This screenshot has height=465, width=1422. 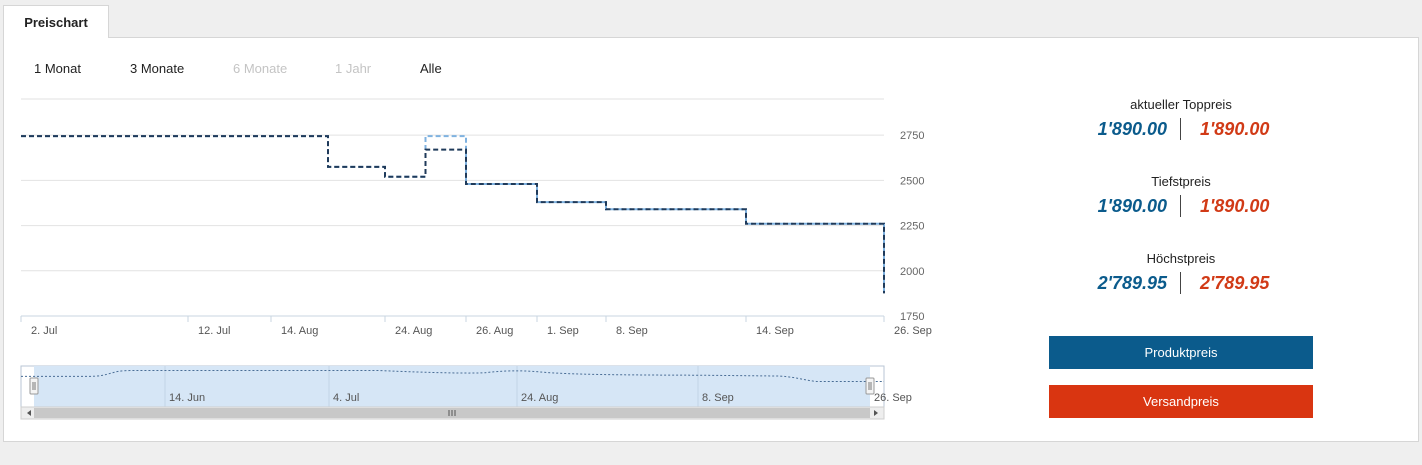 I want to click on y-tick-label: 2250, so click(x=912, y=227).